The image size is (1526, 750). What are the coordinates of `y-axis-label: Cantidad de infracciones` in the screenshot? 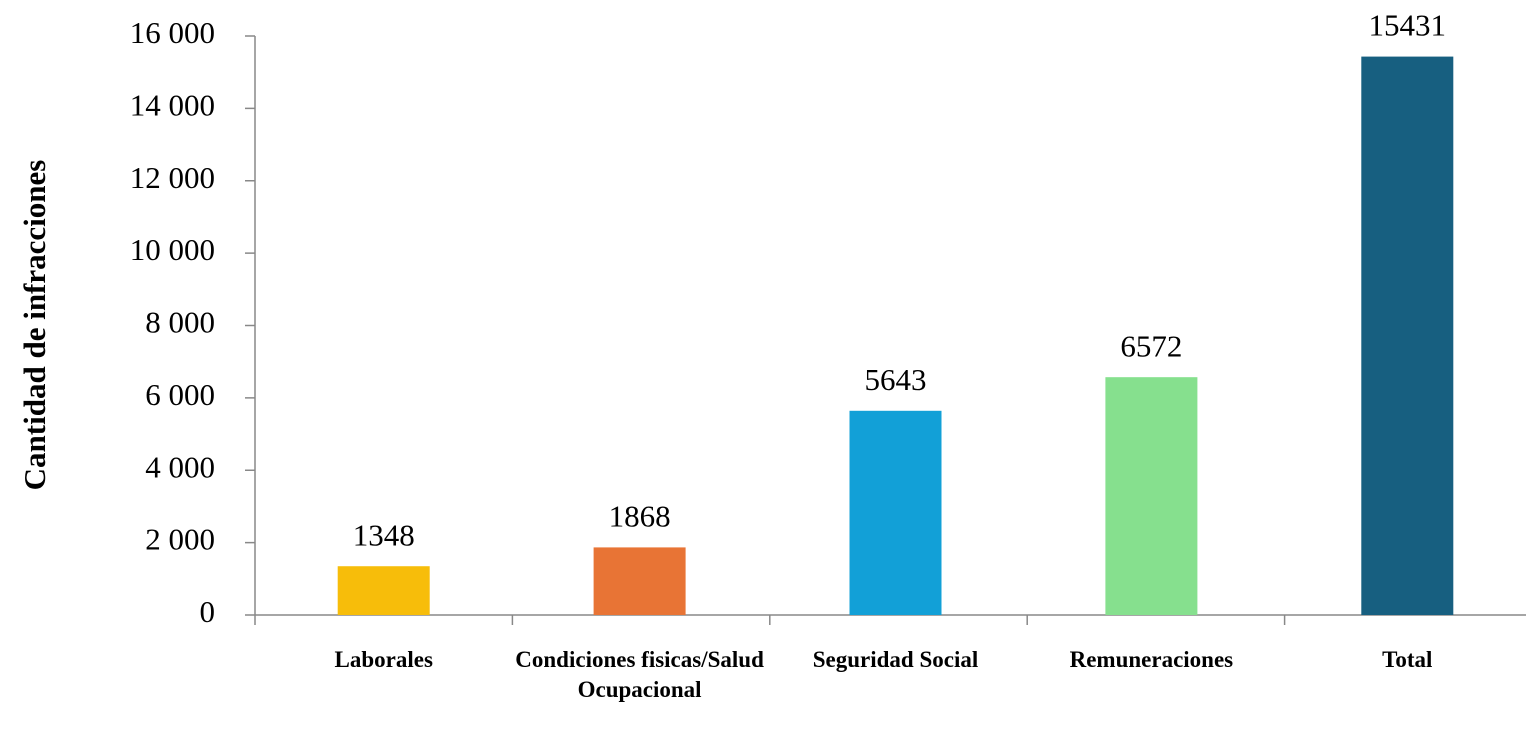 It's located at (34, 325).